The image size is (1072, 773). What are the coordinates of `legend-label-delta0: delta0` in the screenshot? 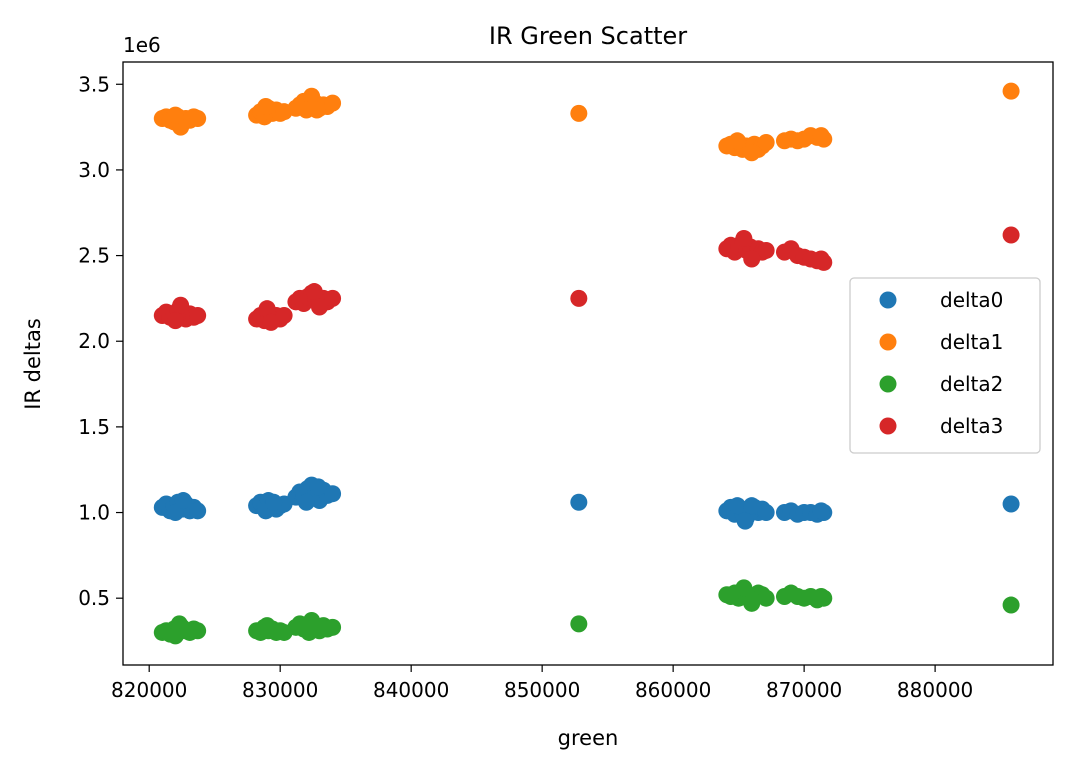 It's located at (971, 300).